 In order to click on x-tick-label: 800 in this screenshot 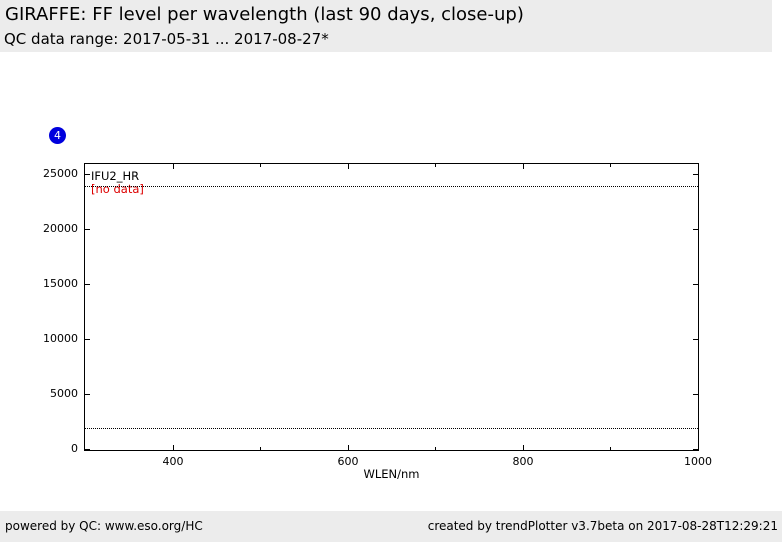, I will do `click(523, 461)`.